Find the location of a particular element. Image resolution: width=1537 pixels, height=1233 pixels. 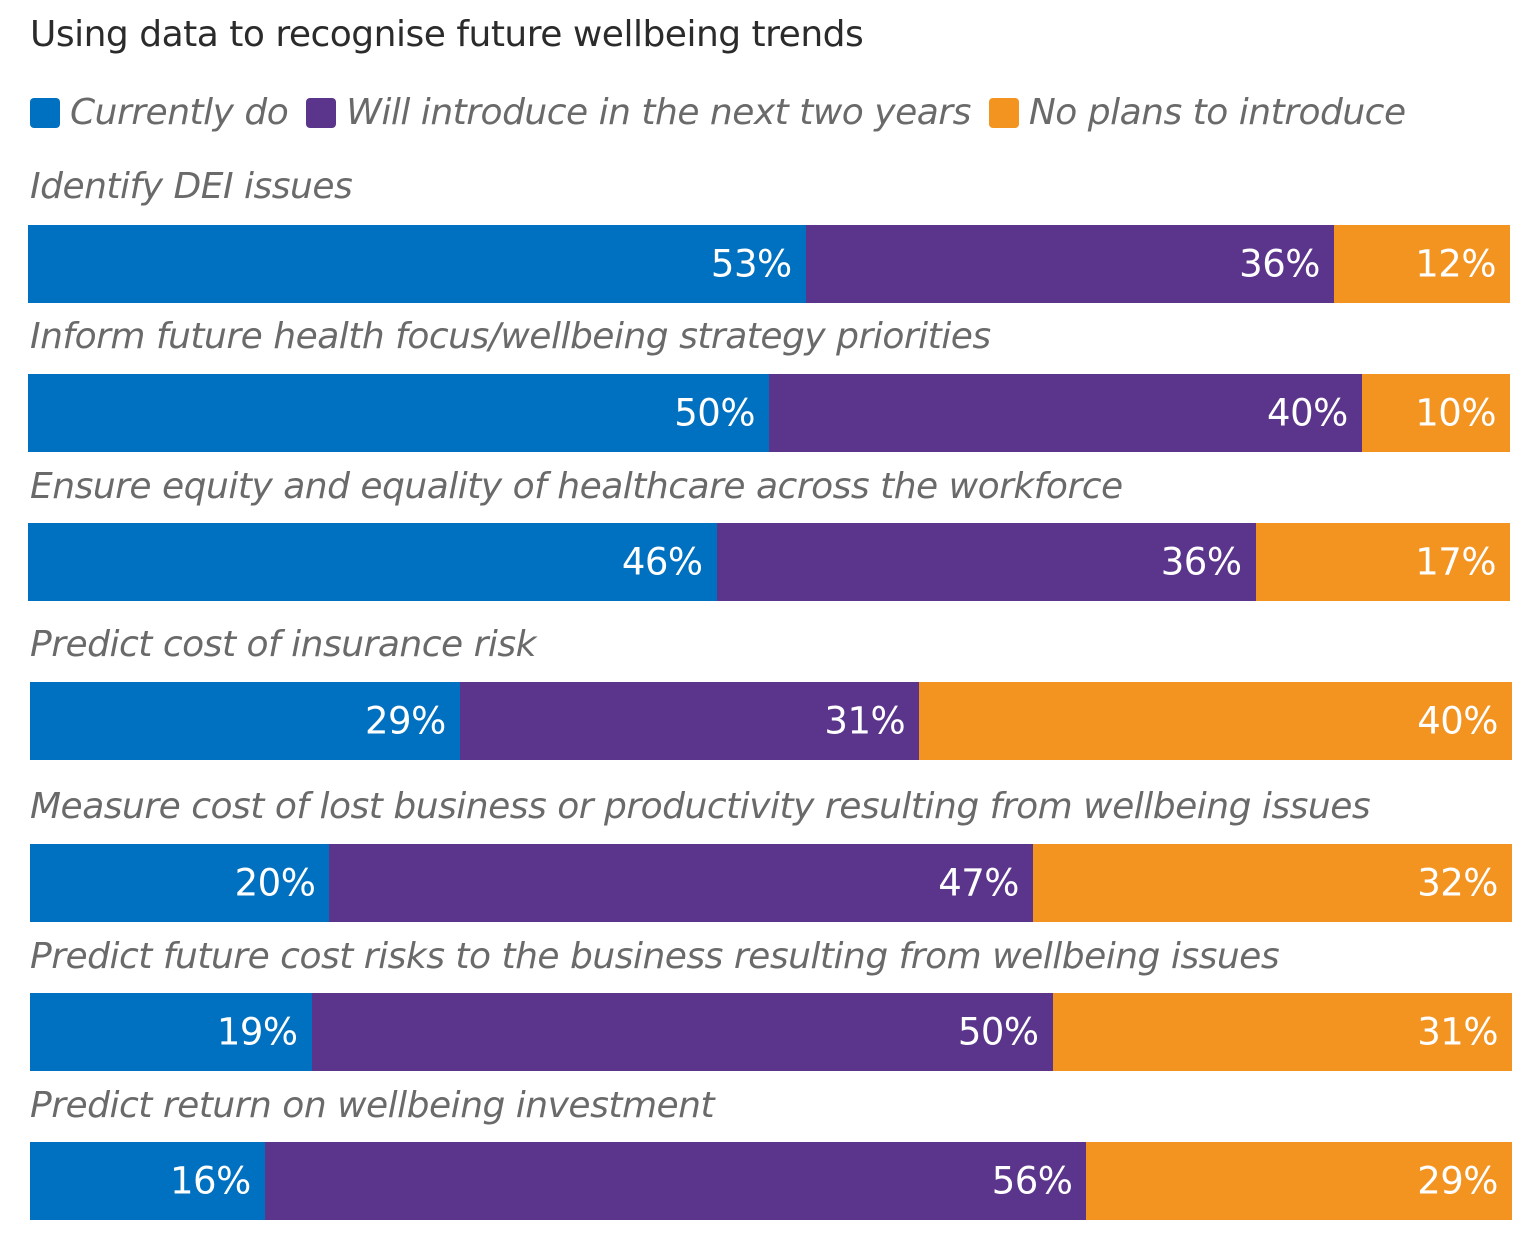

data-label: 16% is located at coordinates (210, 1181).